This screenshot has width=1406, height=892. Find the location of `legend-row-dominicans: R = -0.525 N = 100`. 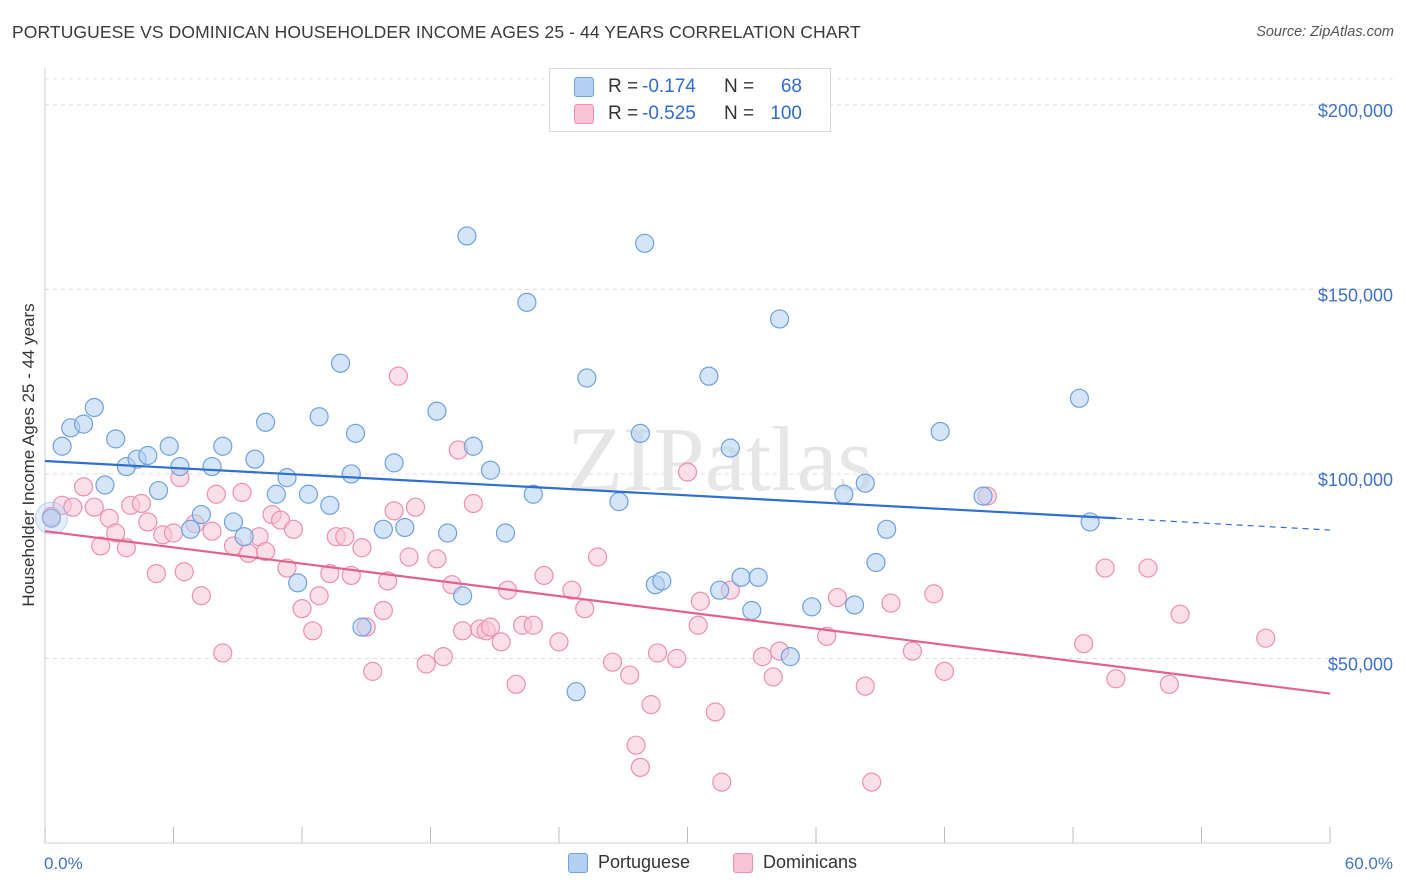

legend-row-dominicans: R = -0.525 N = 100 is located at coordinates (688, 114).